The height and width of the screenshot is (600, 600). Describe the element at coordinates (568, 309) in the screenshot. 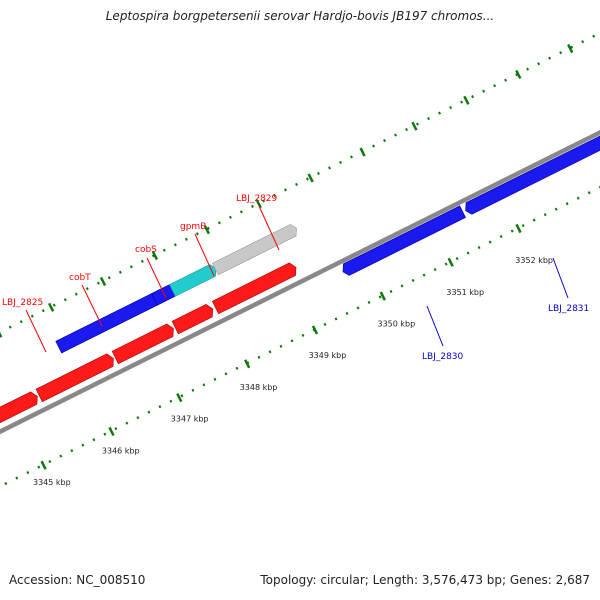

I see `label-lbj-2831: LBJ_2831` at that location.